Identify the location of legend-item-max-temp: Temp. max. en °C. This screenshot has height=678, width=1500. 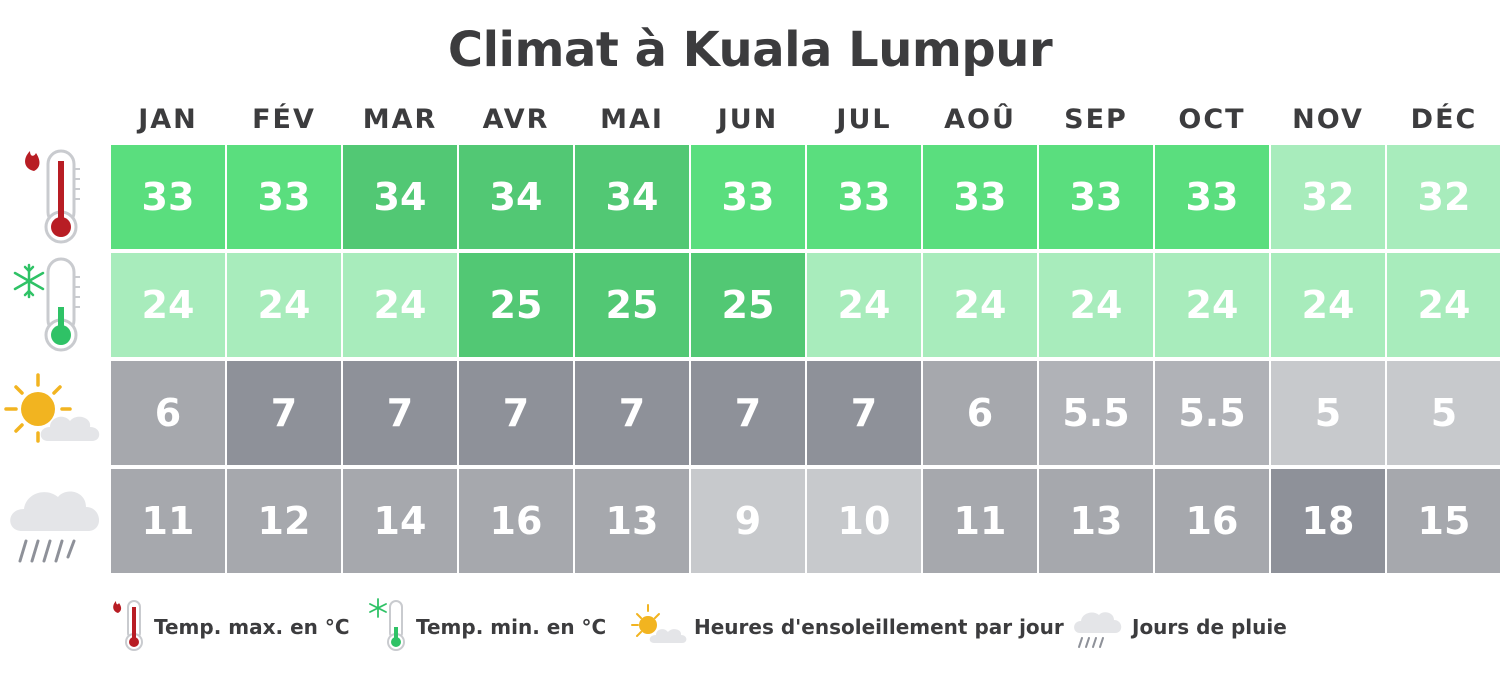
(229, 627).